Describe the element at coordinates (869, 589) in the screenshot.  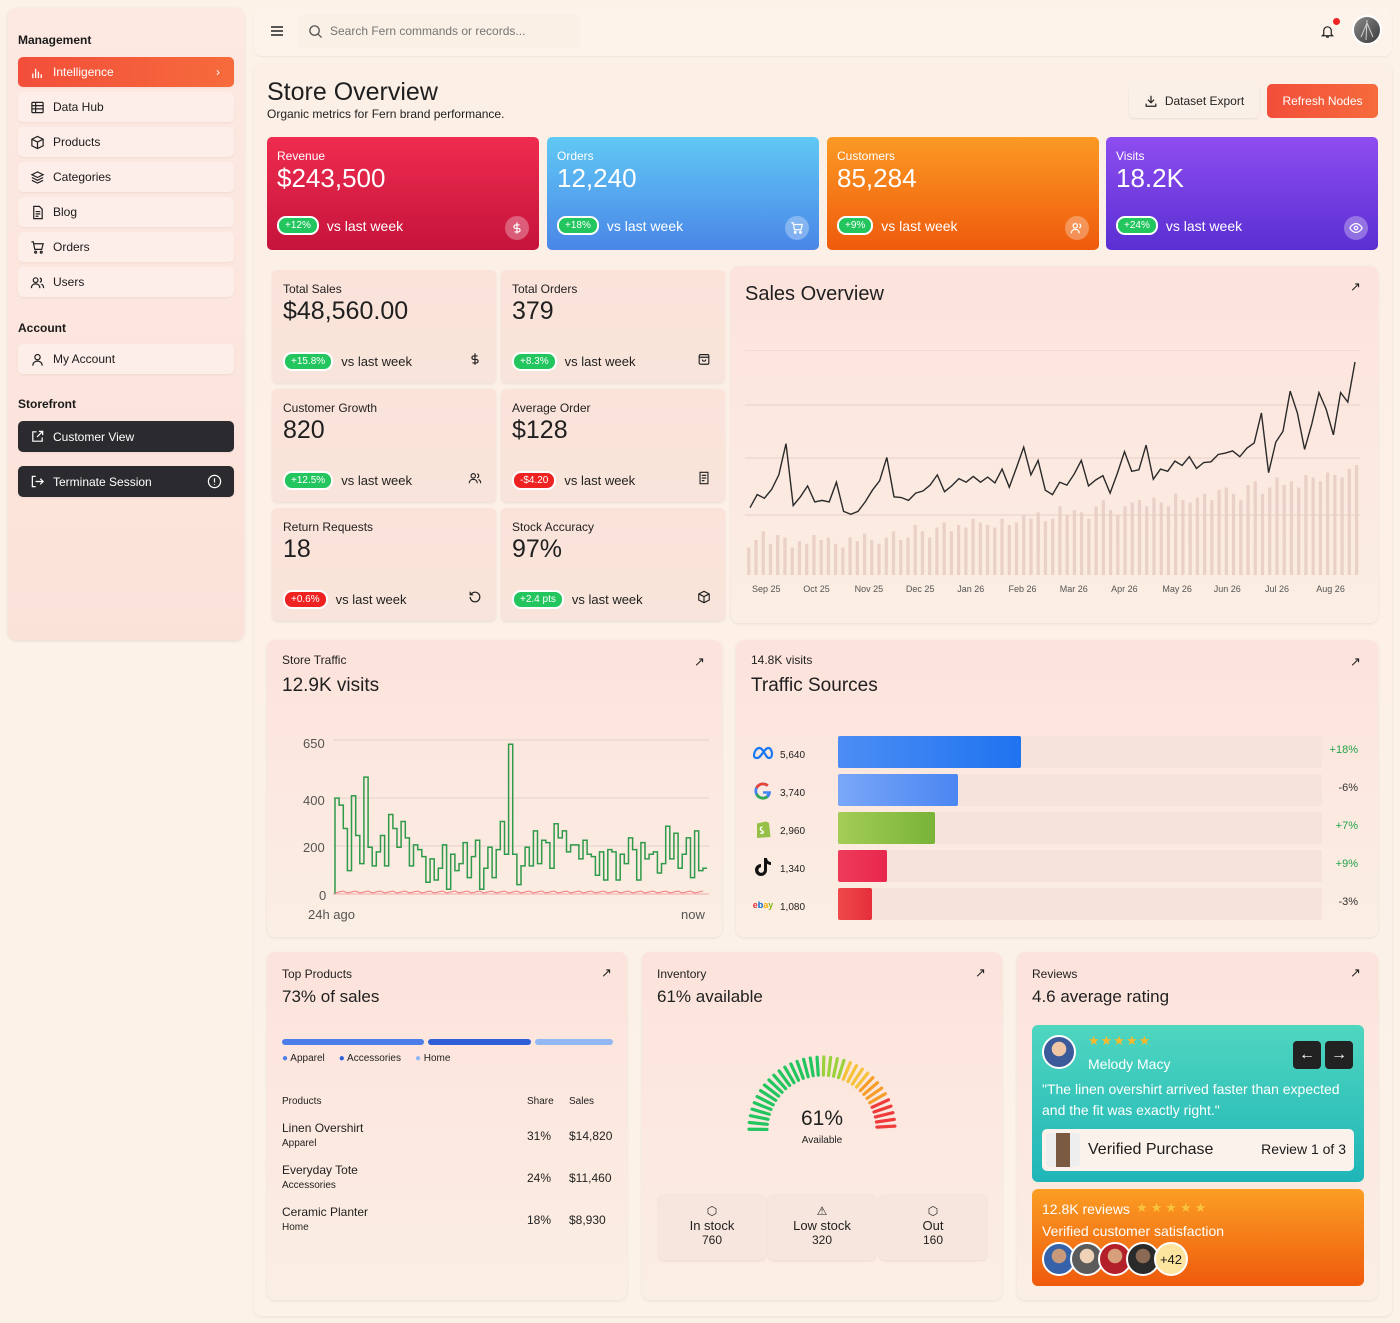
I see `x-tick-label: Nov 25` at that location.